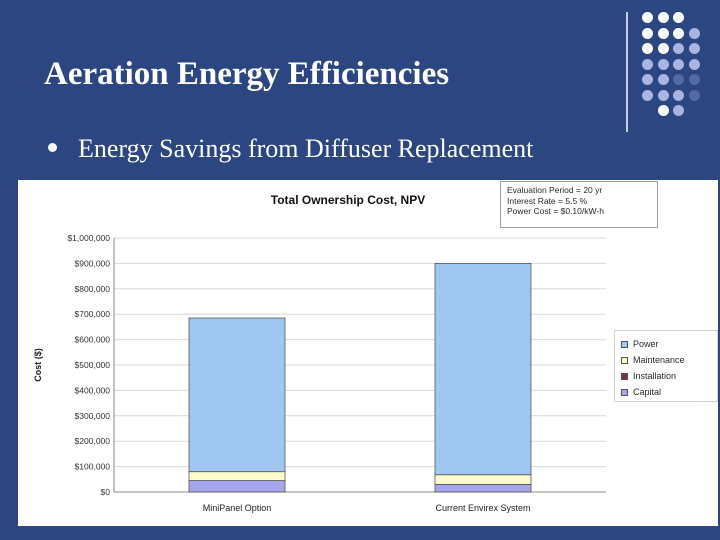 The image size is (720, 540). I want to click on y-tick-label: $200,000, so click(93, 441).